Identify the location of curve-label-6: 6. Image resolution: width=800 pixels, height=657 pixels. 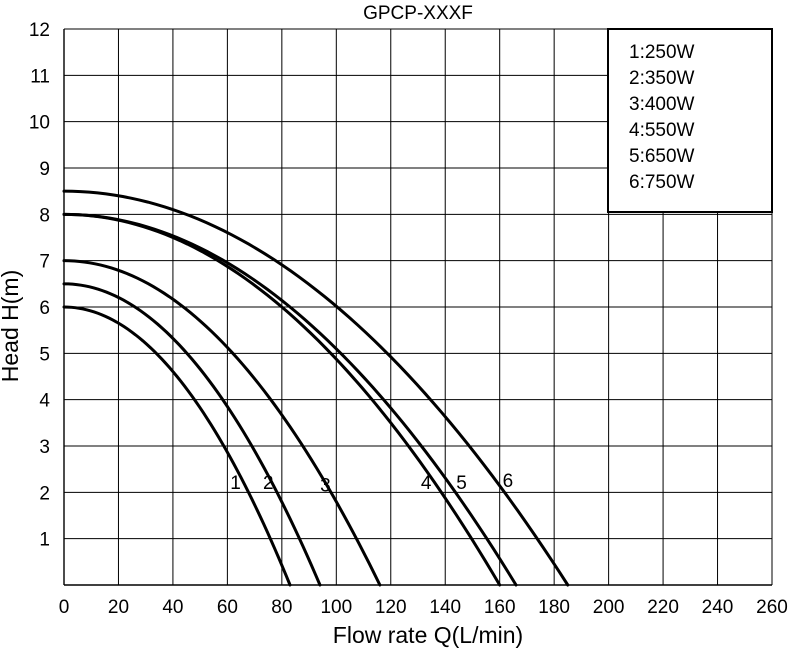
(508, 481).